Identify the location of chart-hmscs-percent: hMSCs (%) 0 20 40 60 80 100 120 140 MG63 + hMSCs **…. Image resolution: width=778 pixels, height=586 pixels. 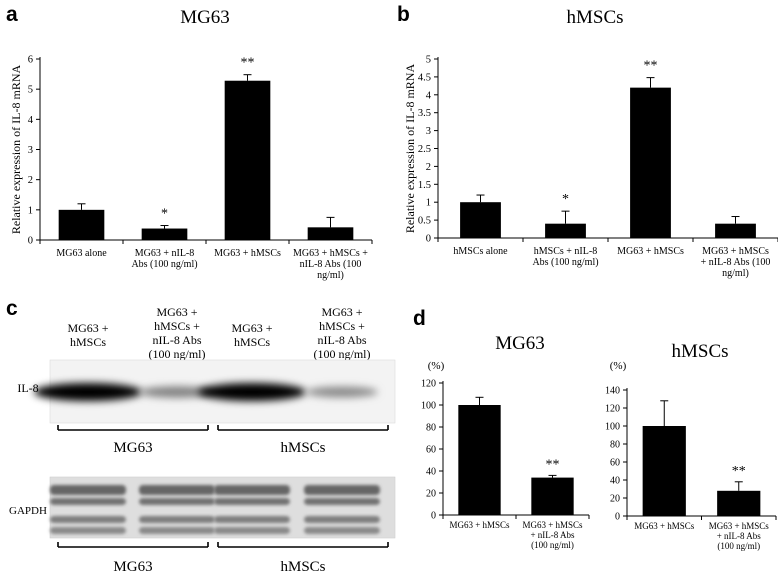
(691, 446).